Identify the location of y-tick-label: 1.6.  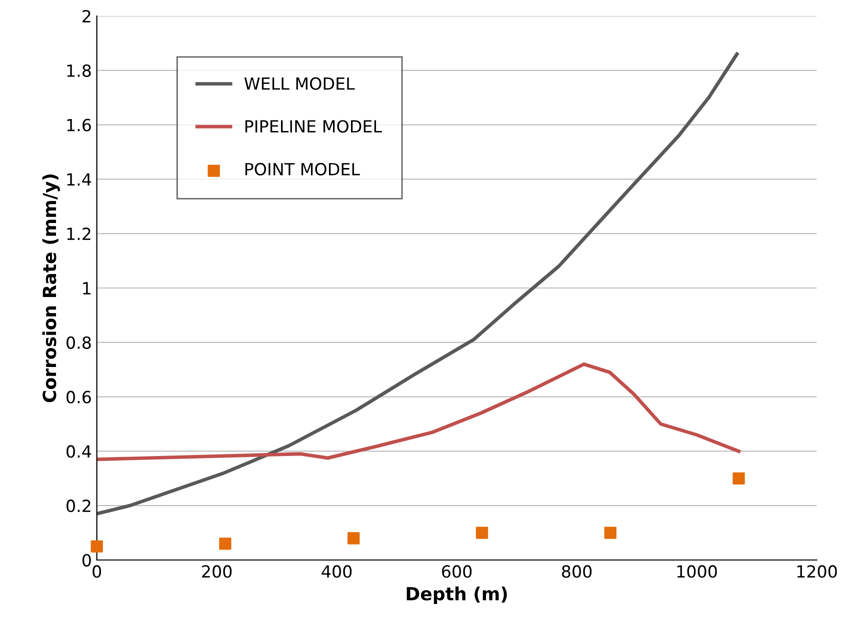
(79, 125).